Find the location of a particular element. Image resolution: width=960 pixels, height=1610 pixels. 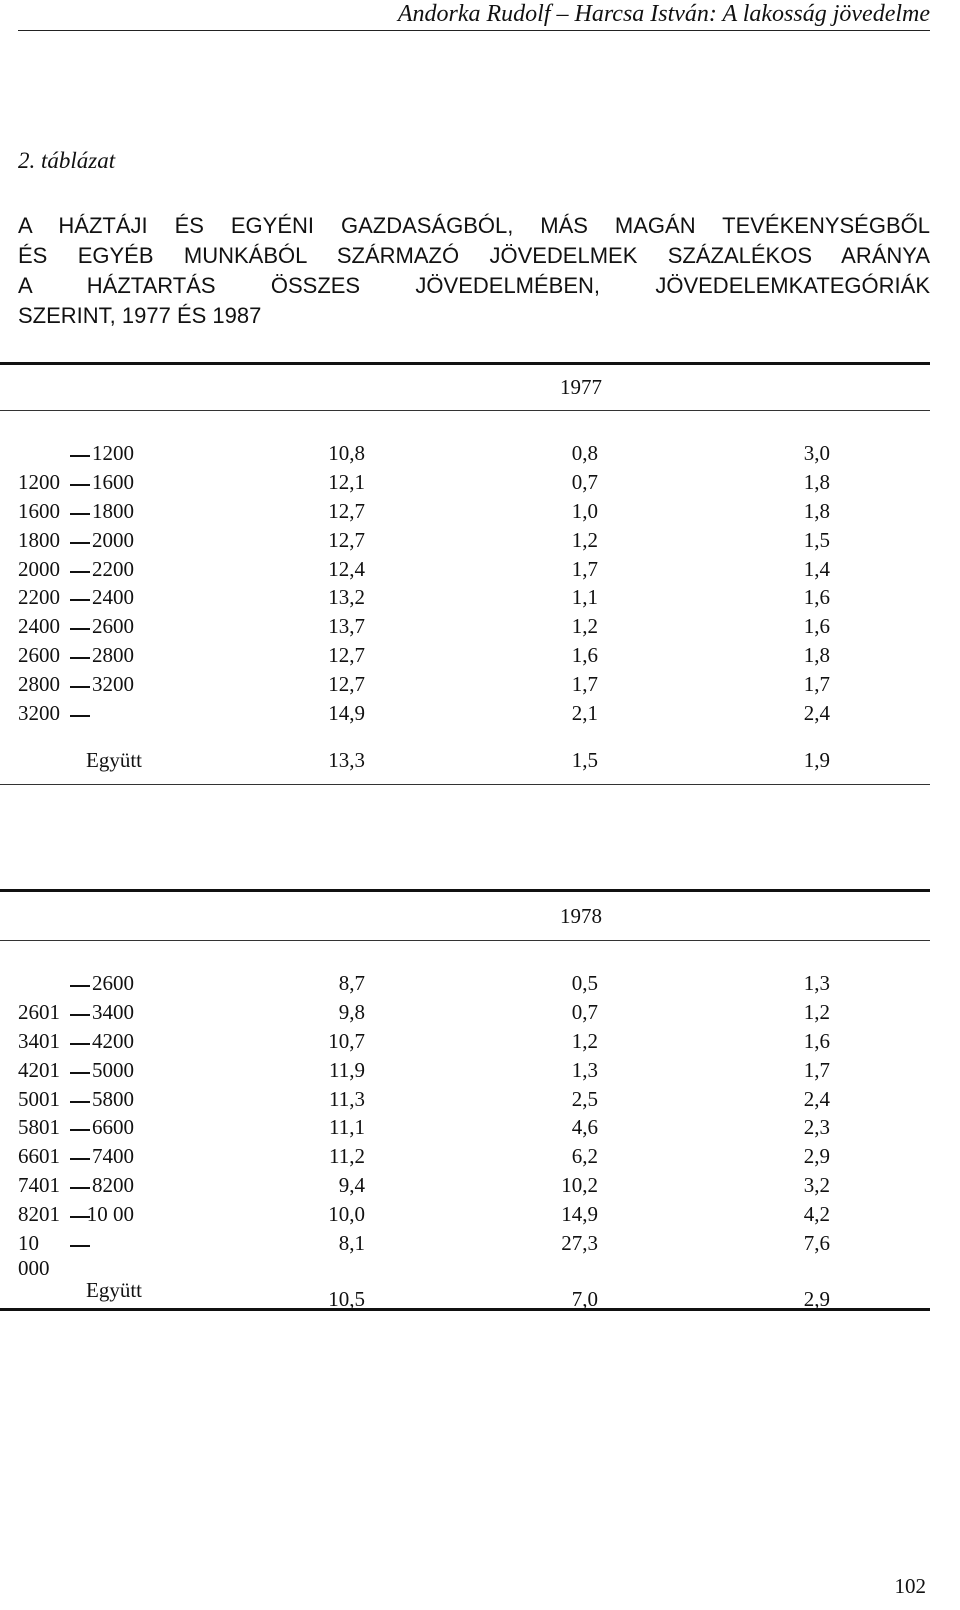

value-col-2: 1,7 is located at coordinates (584, 684).